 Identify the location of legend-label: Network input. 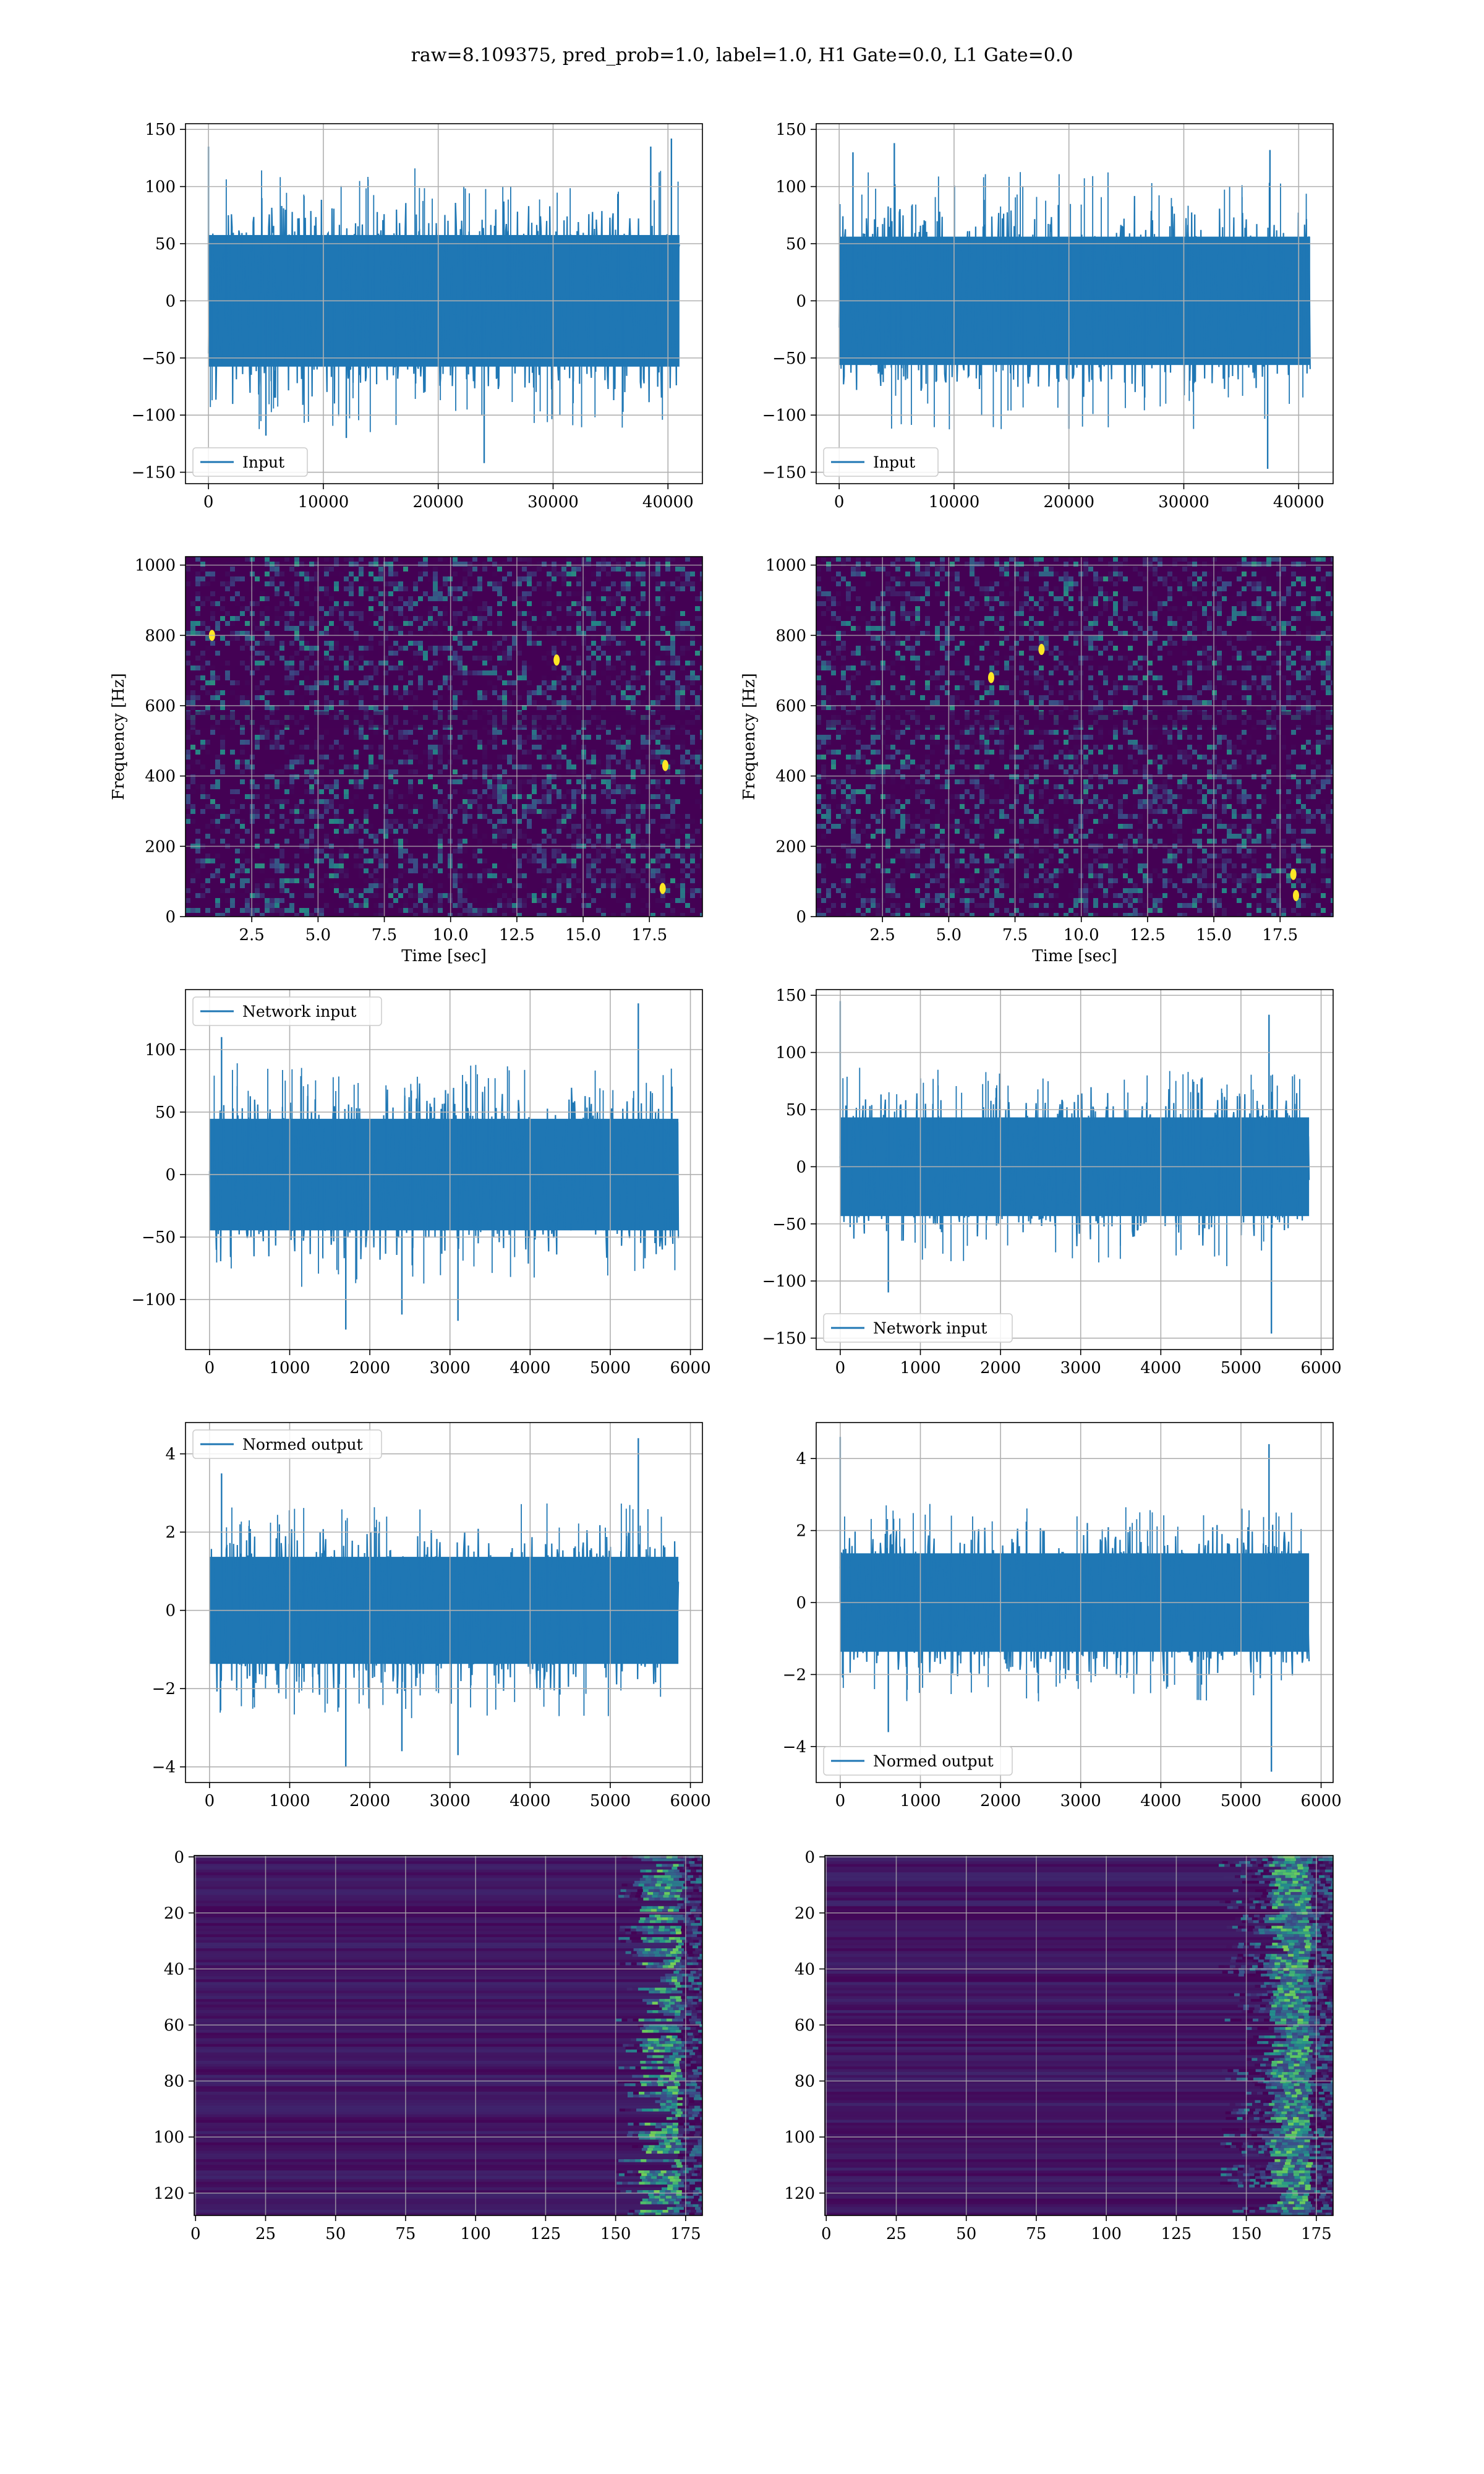
(299, 1012).